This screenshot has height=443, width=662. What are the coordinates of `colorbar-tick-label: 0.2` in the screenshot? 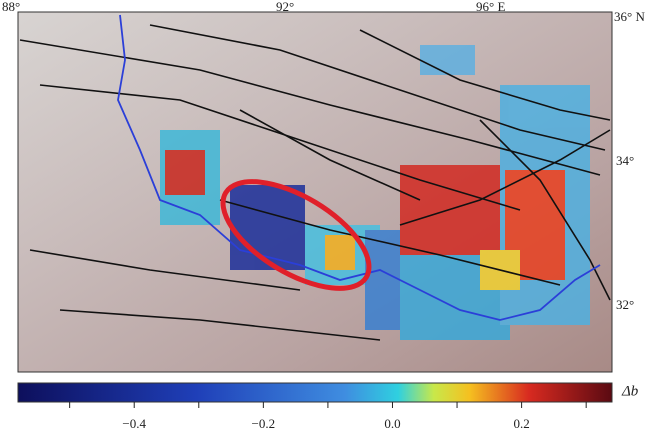 It's located at (521, 423).